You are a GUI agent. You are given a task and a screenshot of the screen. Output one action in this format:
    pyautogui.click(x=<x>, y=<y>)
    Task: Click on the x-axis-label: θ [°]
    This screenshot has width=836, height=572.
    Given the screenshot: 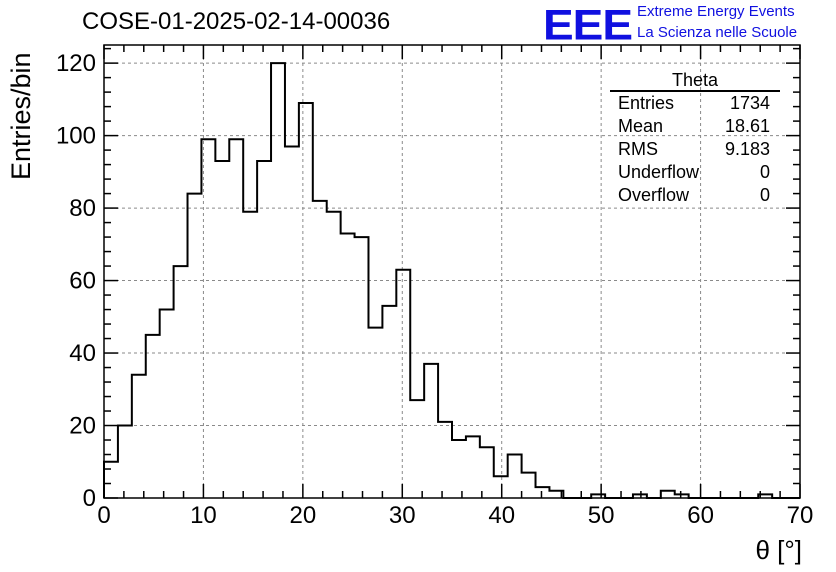 What is the action you would take?
    pyautogui.click(x=778, y=550)
    